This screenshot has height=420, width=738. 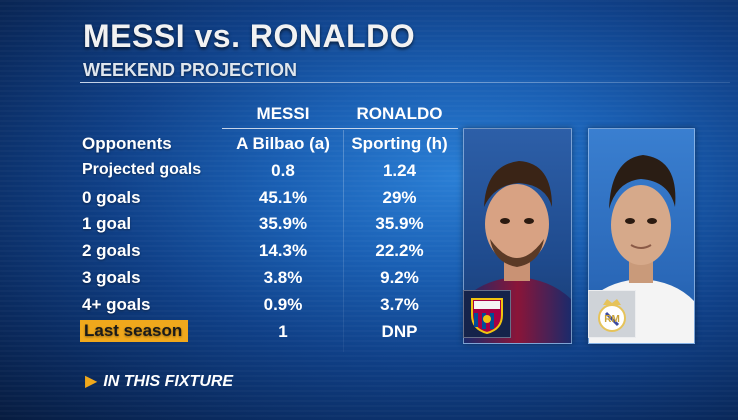 What do you see at coordinates (612, 319) in the screenshot?
I see `svg-text: RM` at bounding box center [612, 319].